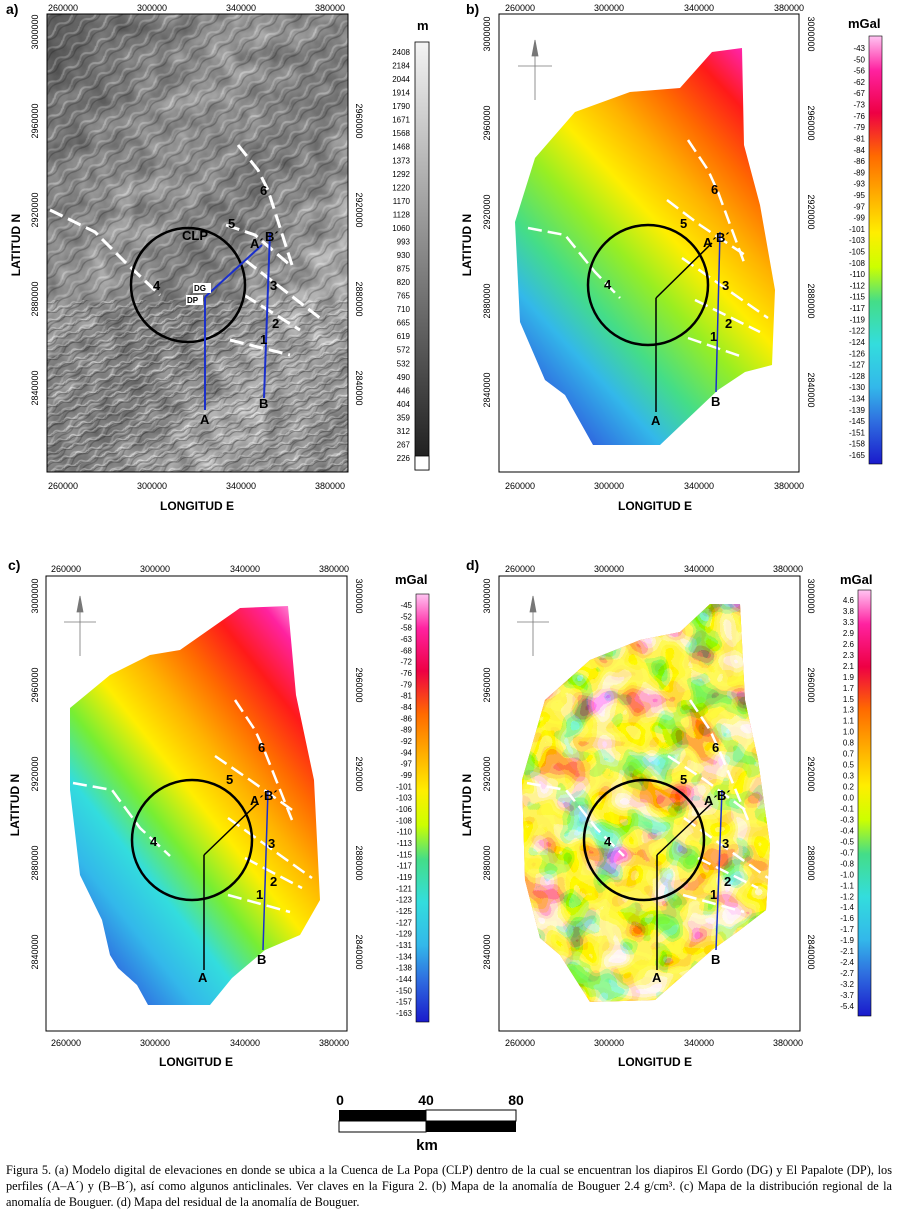 Image resolution: width=897 pixels, height=1226 pixels. I want to click on legend-label: 1.9, so click(849, 677).